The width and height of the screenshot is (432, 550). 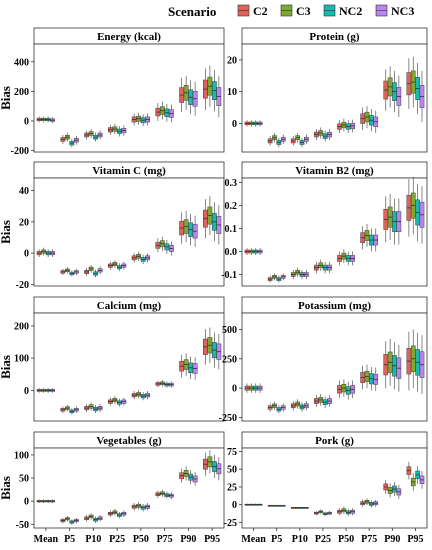 What do you see at coordinates (324, 224) in the screenshot?
I see `panel-4: Vitamin B2 (mg) -0.1 0.0 0.1 0.2 0.3` at bounding box center [324, 224].